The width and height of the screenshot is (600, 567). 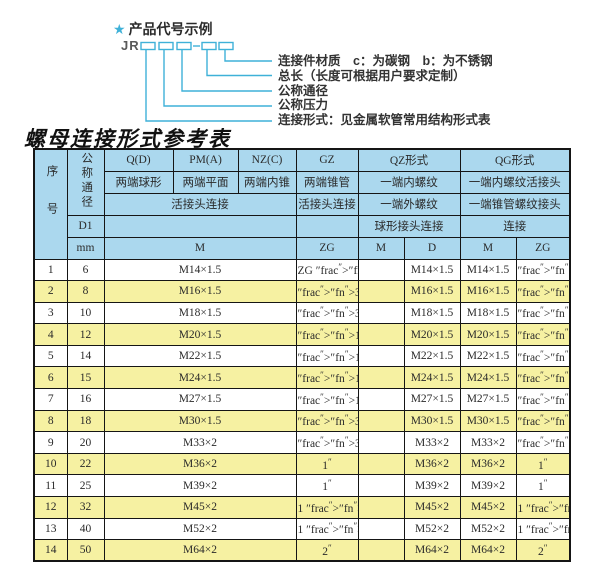 I want to click on cell-dn: 12, so click(x=85, y=334).